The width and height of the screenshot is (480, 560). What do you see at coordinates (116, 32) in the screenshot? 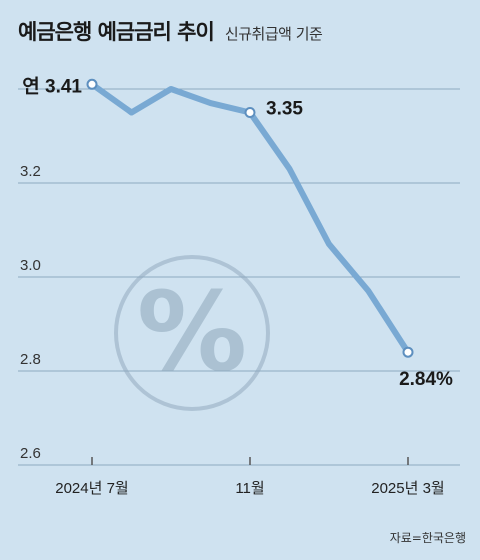
I see `chart-title: 예금은행 예금금리 추이` at bounding box center [116, 32].